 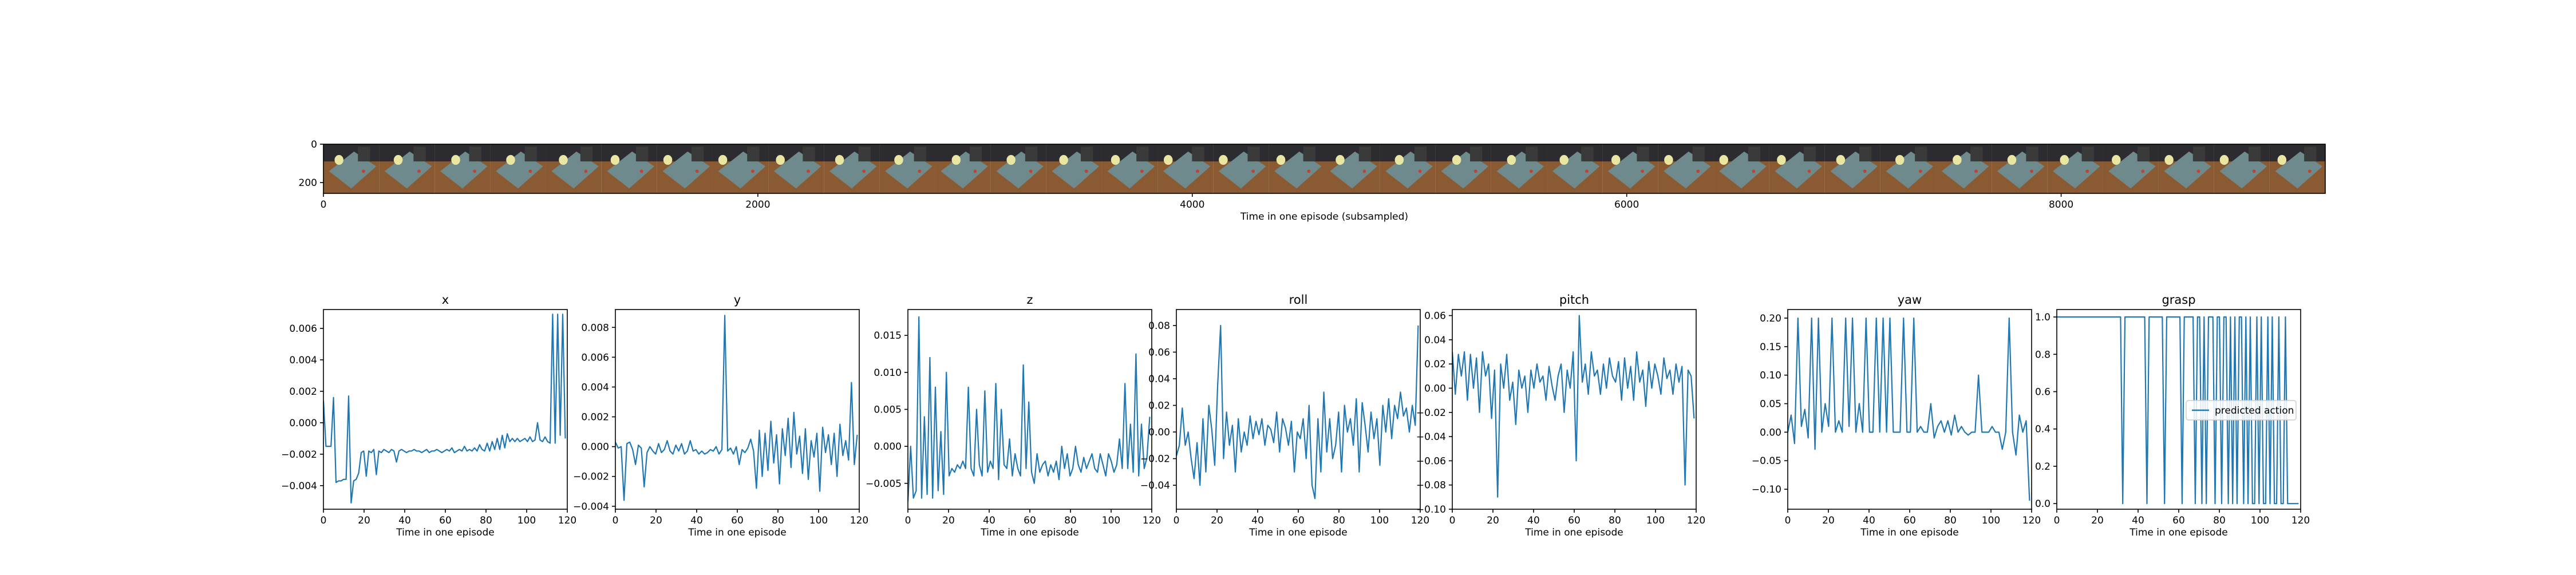 What do you see at coordinates (1324, 217) in the screenshot?
I see `image-strip-x-label: Time in one episode (subsampled)` at bounding box center [1324, 217].